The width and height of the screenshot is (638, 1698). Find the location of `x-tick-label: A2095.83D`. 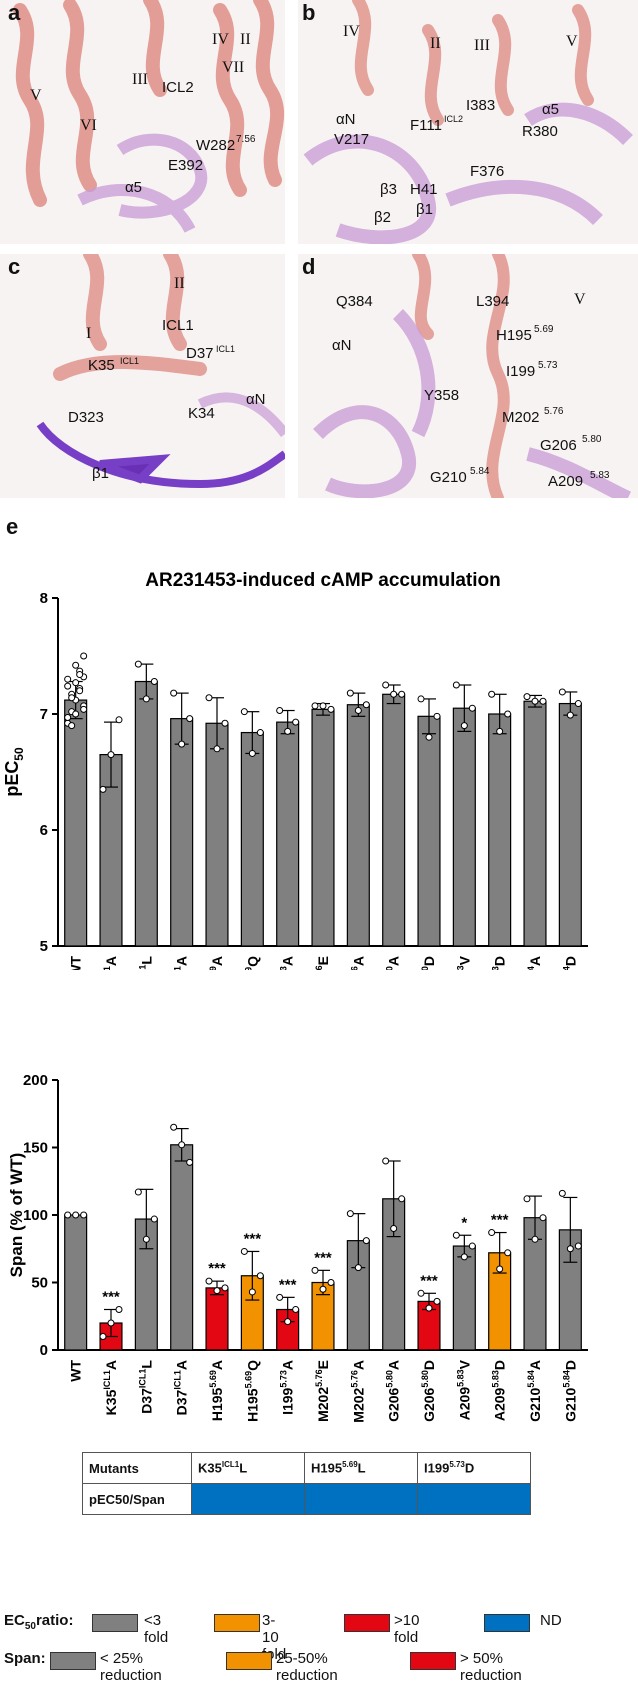

x-tick-label: A2095.83D is located at coordinates (499, 1390).